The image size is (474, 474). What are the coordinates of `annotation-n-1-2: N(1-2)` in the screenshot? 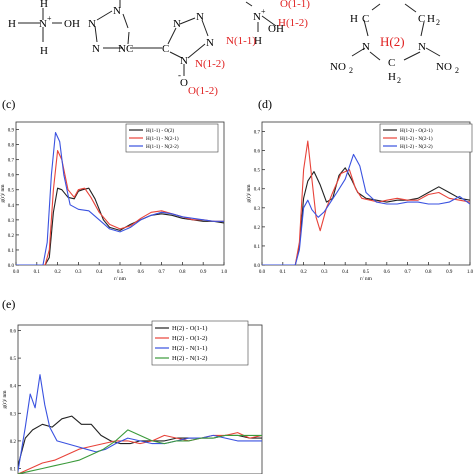 It's located at (210, 64).